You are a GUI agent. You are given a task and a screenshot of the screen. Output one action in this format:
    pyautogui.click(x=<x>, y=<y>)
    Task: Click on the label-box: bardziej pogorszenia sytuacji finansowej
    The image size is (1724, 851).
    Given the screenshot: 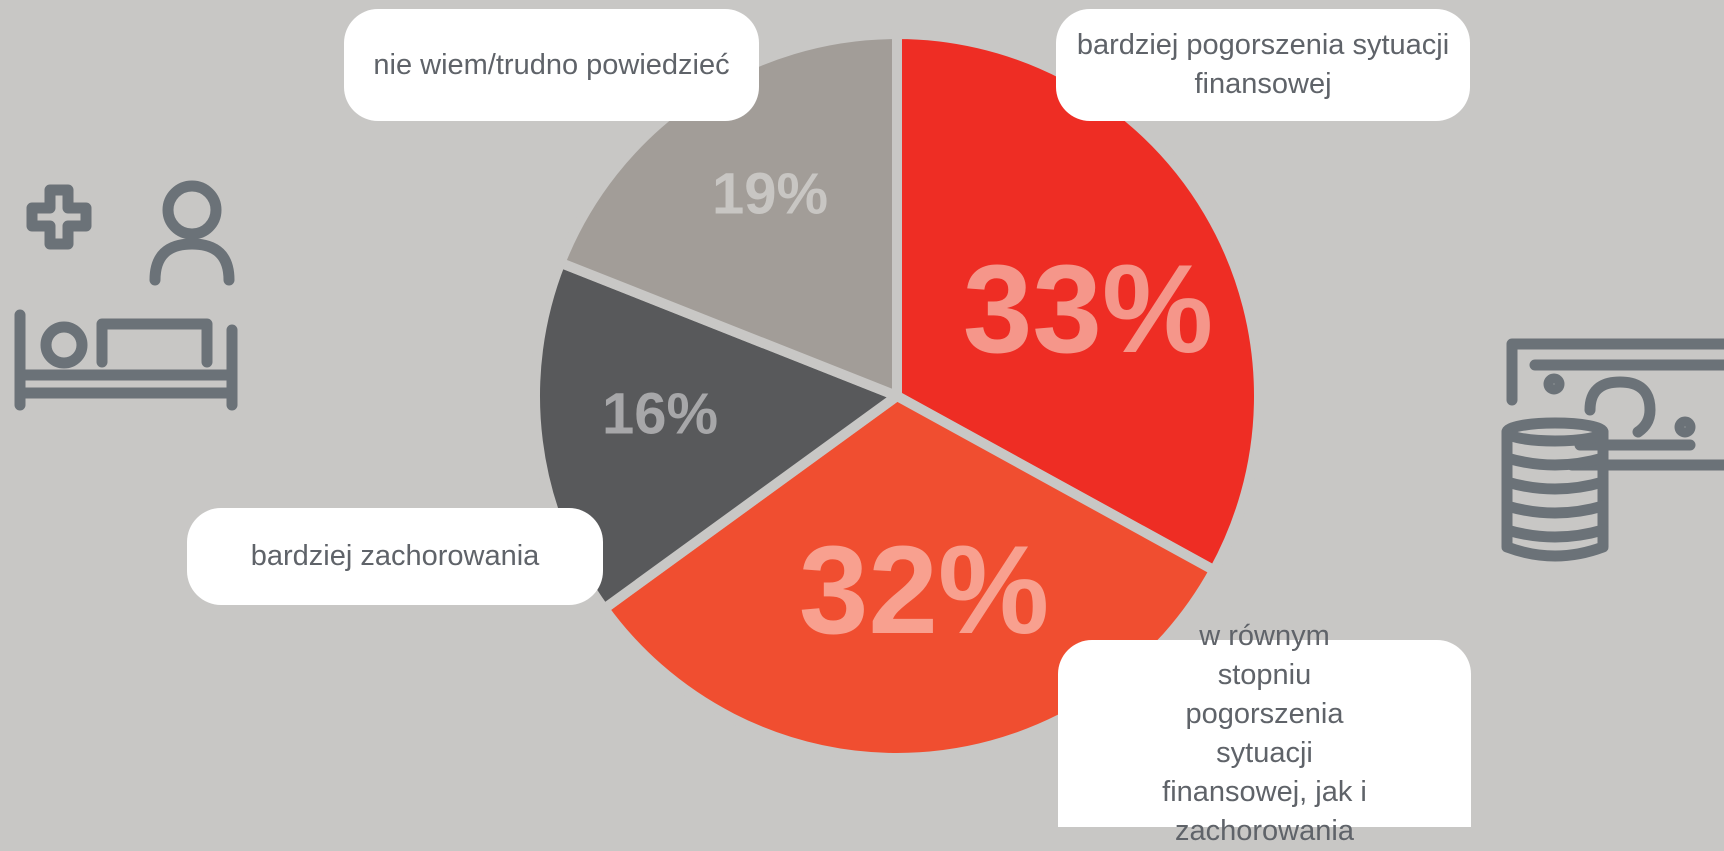 What is the action you would take?
    pyautogui.click(x=1263, y=65)
    